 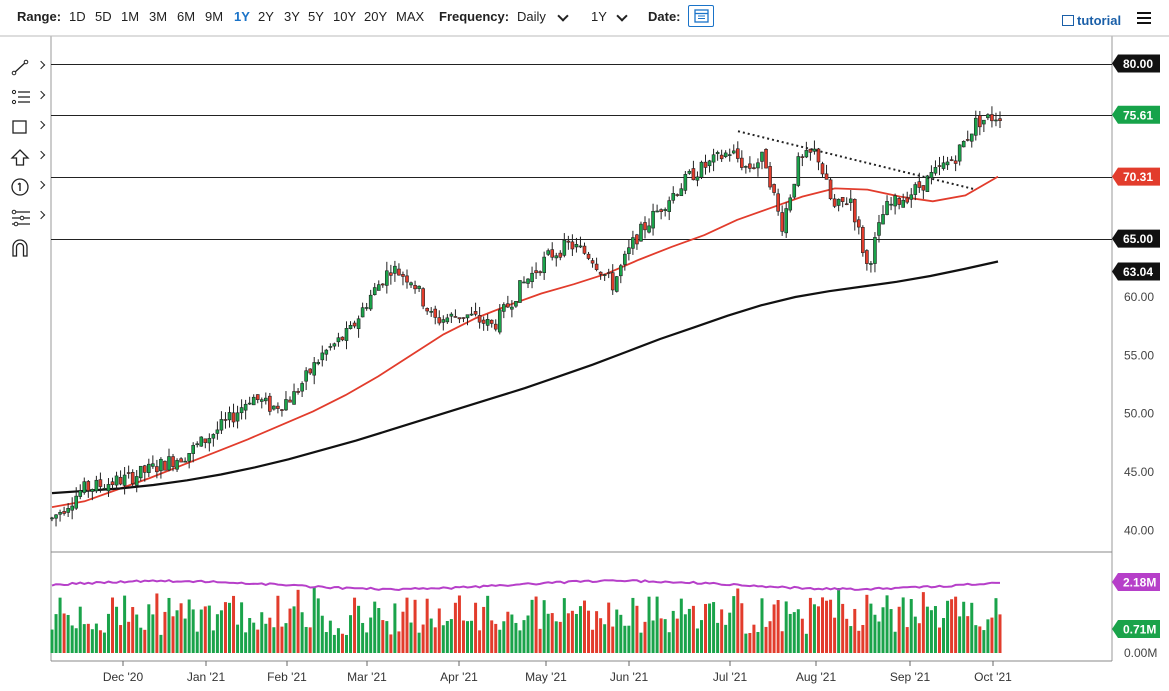 I want to click on range-6m: 6M, so click(x=186, y=16).